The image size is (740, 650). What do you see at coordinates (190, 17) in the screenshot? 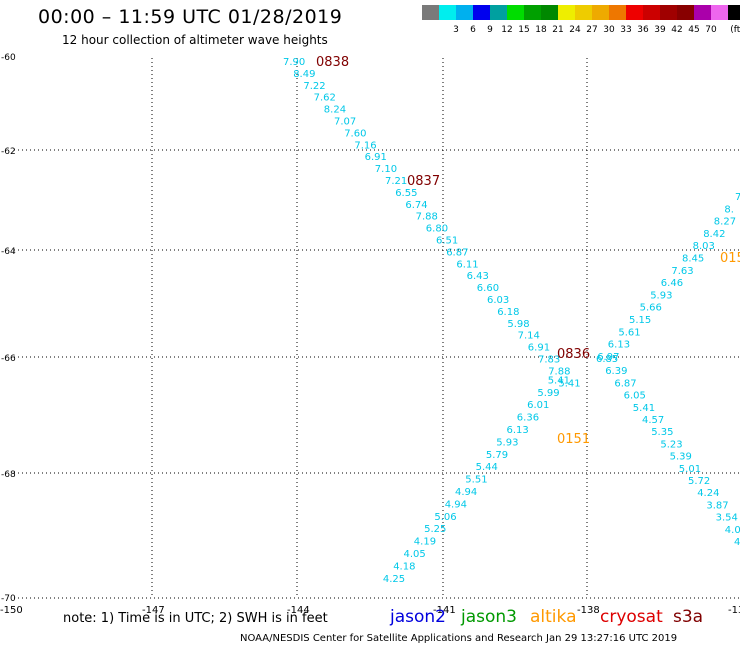
I see `map-title: 00:00 – 11:59 UTC 01/28/2019` at bounding box center [190, 17].